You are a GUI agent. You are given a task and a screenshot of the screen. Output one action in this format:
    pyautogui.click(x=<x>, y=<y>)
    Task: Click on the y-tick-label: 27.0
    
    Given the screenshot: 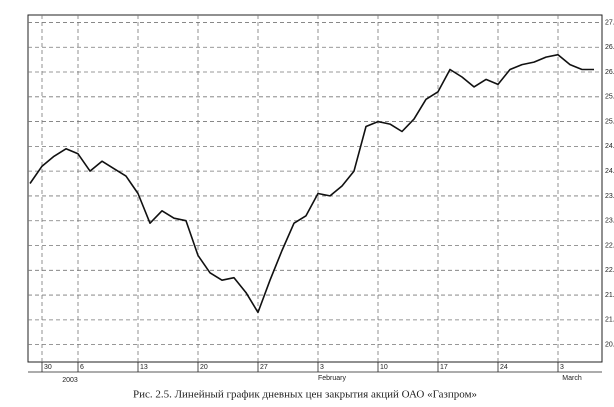 What is the action you would take?
    pyautogui.click(x=609, y=22)
    